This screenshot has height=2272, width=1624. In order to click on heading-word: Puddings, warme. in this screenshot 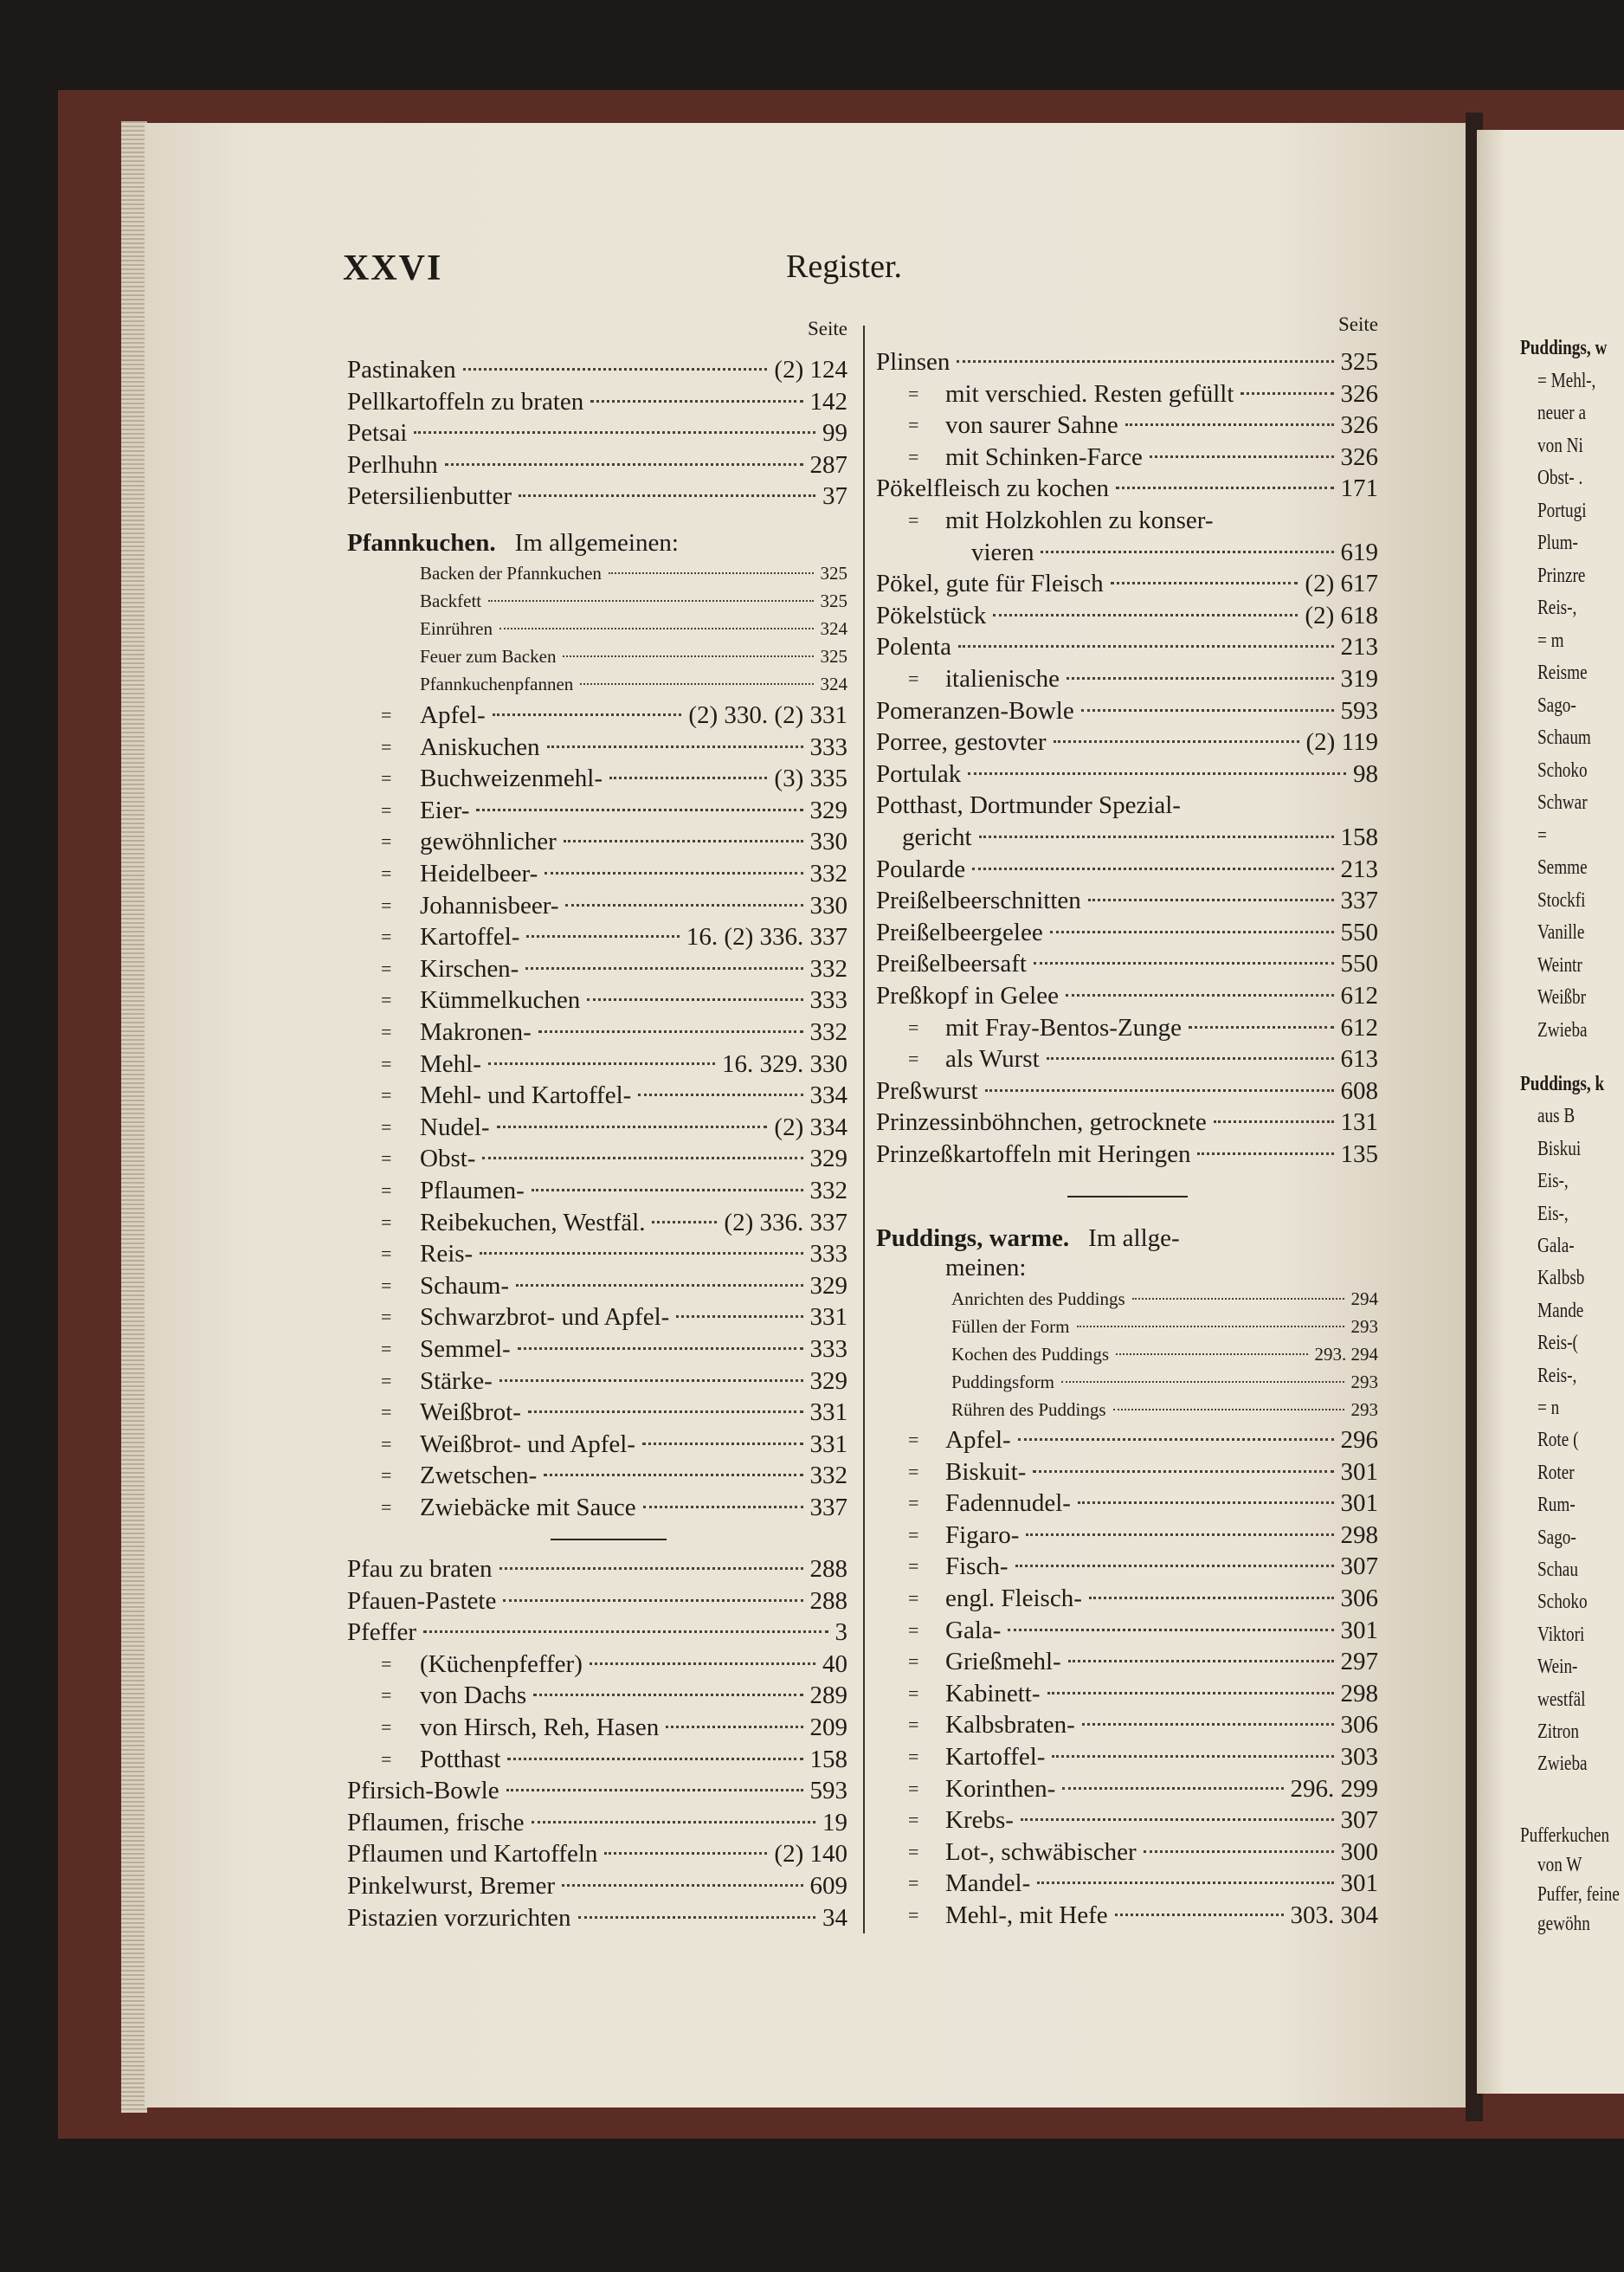, I will do `click(973, 1238)`.